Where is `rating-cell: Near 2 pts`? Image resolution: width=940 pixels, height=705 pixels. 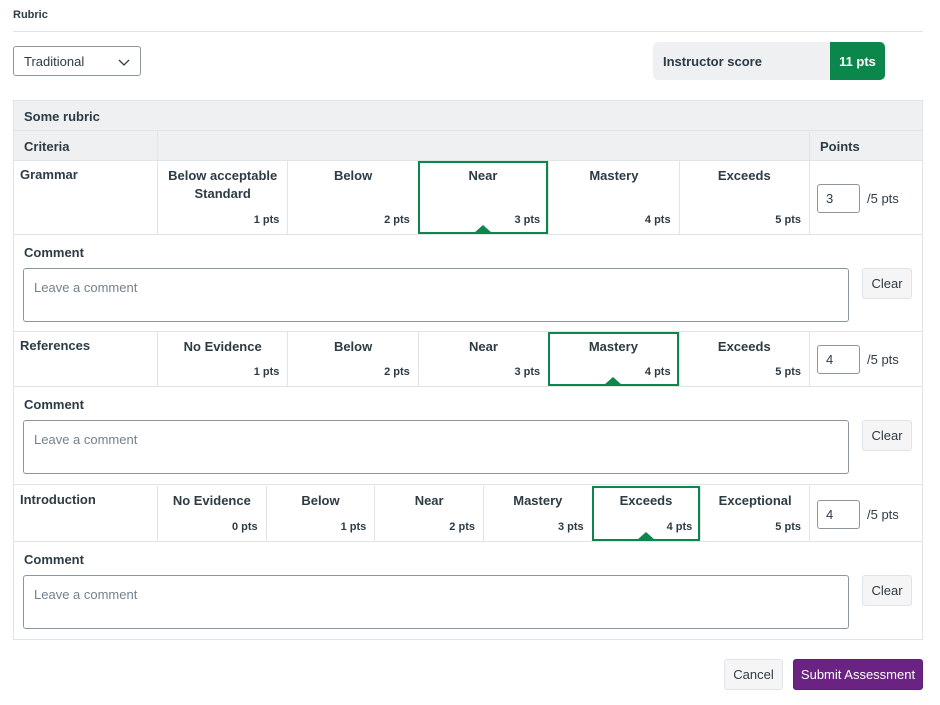
rating-cell: Near 2 pts is located at coordinates (428, 513).